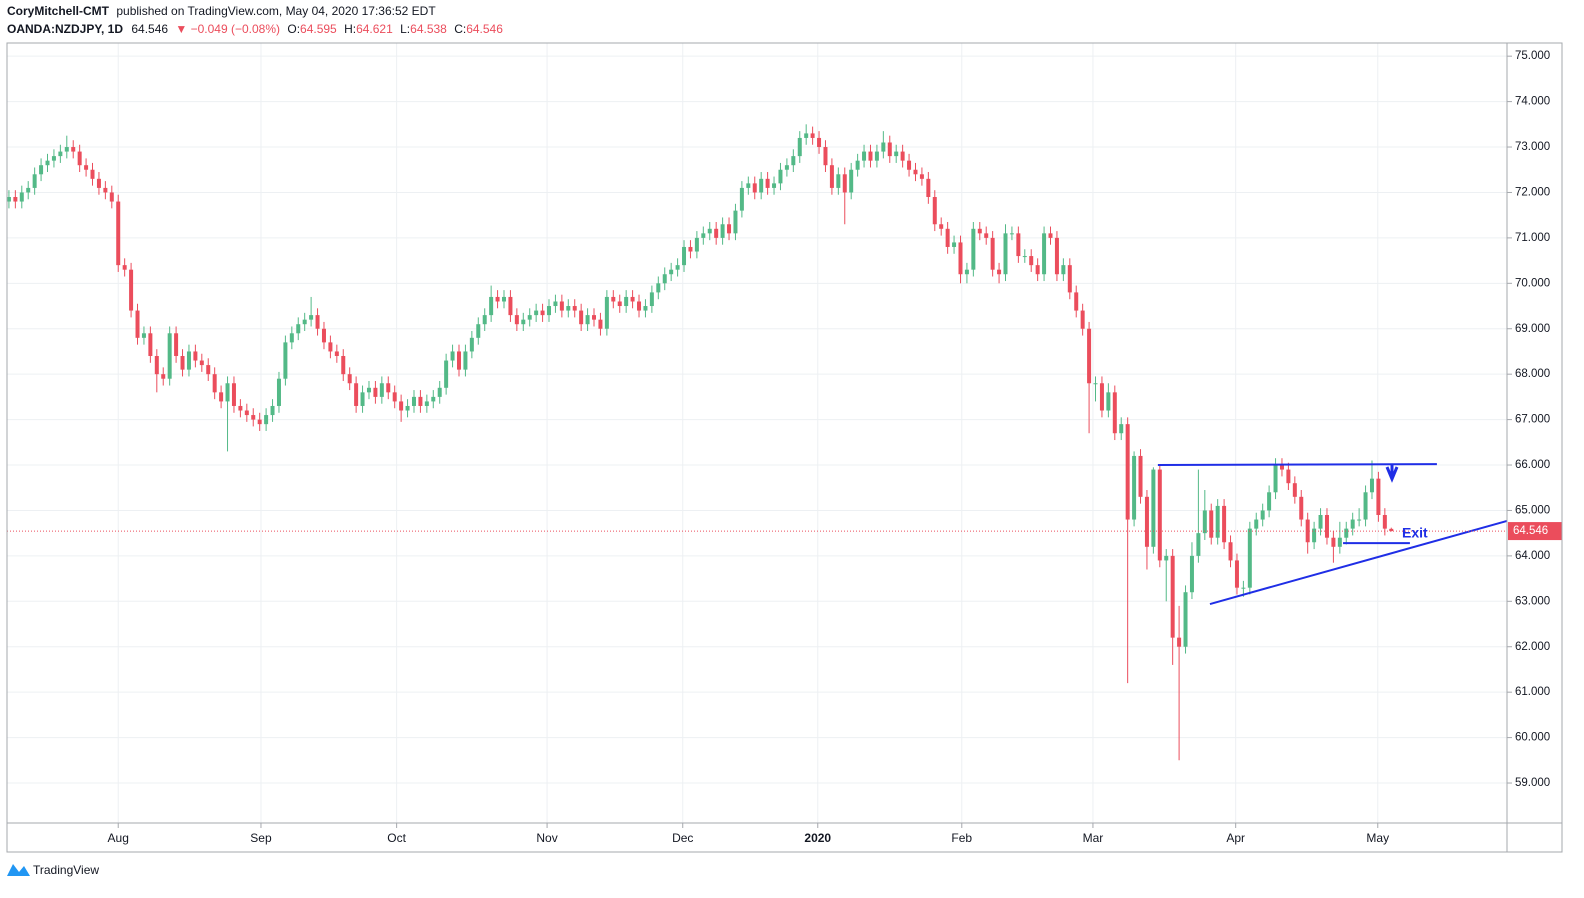 Image resolution: width=1584 pixels, height=898 pixels. I want to click on y-tick-label: 59.000, so click(1532, 783).